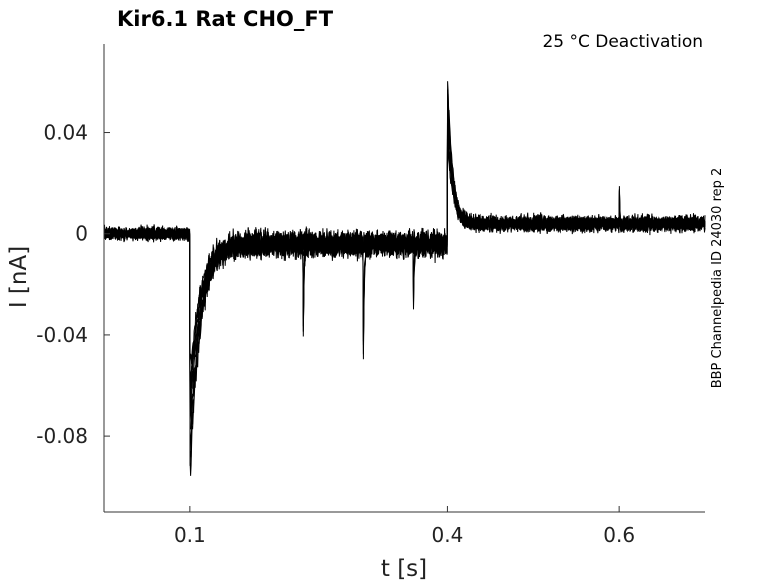 The width and height of the screenshot is (778, 583). I want to click on y-tick-label: 0.04, so click(65, 133).